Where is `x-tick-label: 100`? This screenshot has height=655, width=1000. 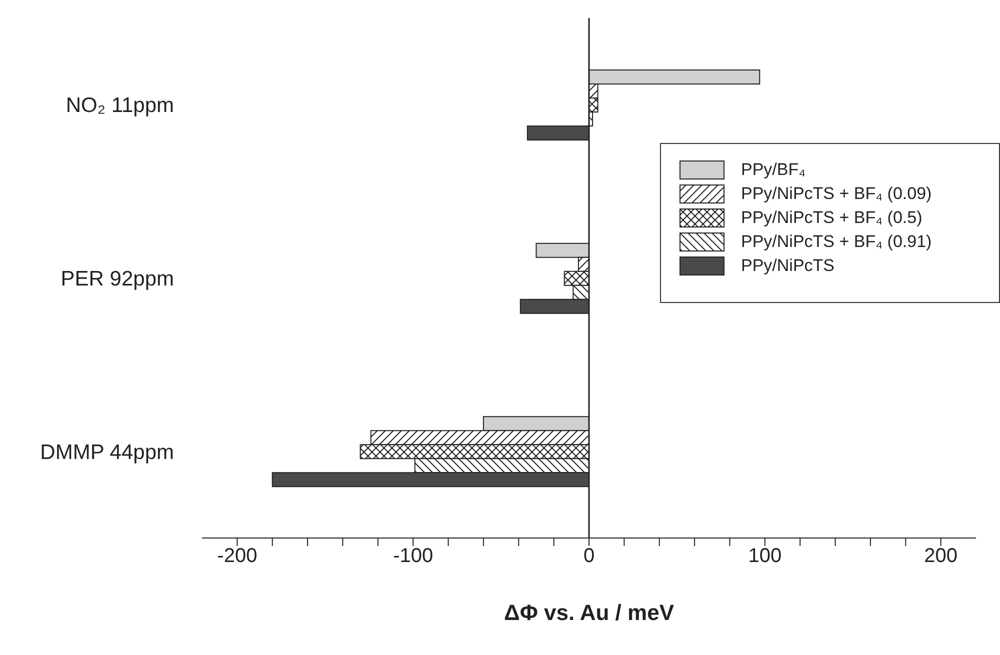 x-tick-label: 100 is located at coordinates (765, 556).